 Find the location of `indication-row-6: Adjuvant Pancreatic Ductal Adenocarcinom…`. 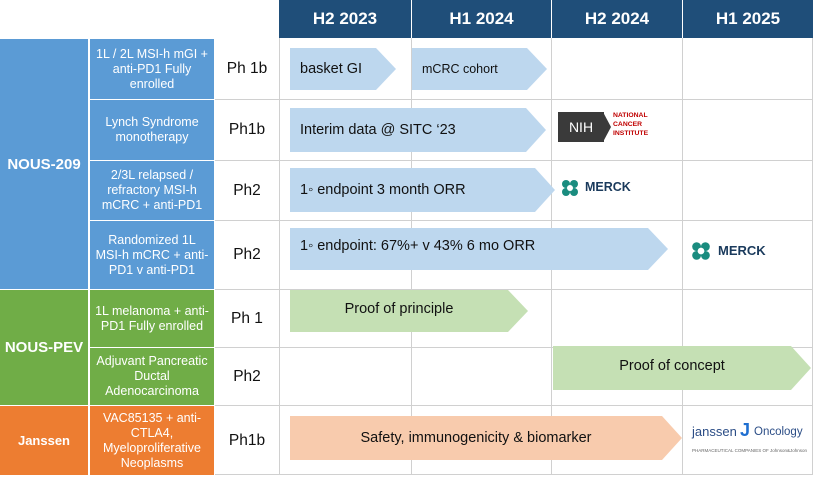

indication-row-6: Adjuvant Pancreatic Ductal Adenocarcinom… is located at coordinates (152, 376).